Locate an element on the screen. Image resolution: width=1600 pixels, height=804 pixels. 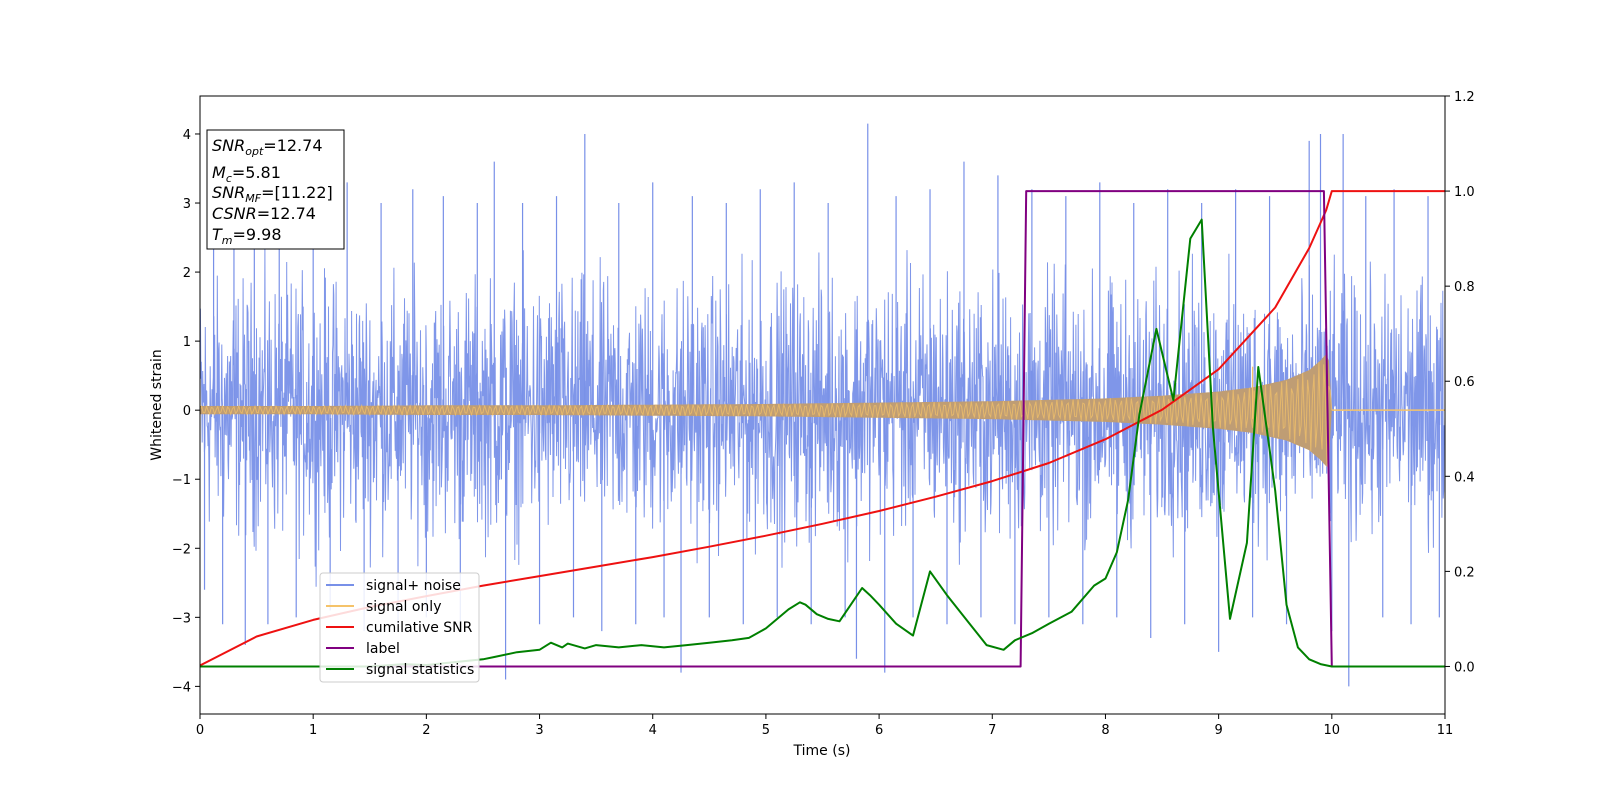
y2-tick-label: 0.0 is located at coordinates (1464, 667).